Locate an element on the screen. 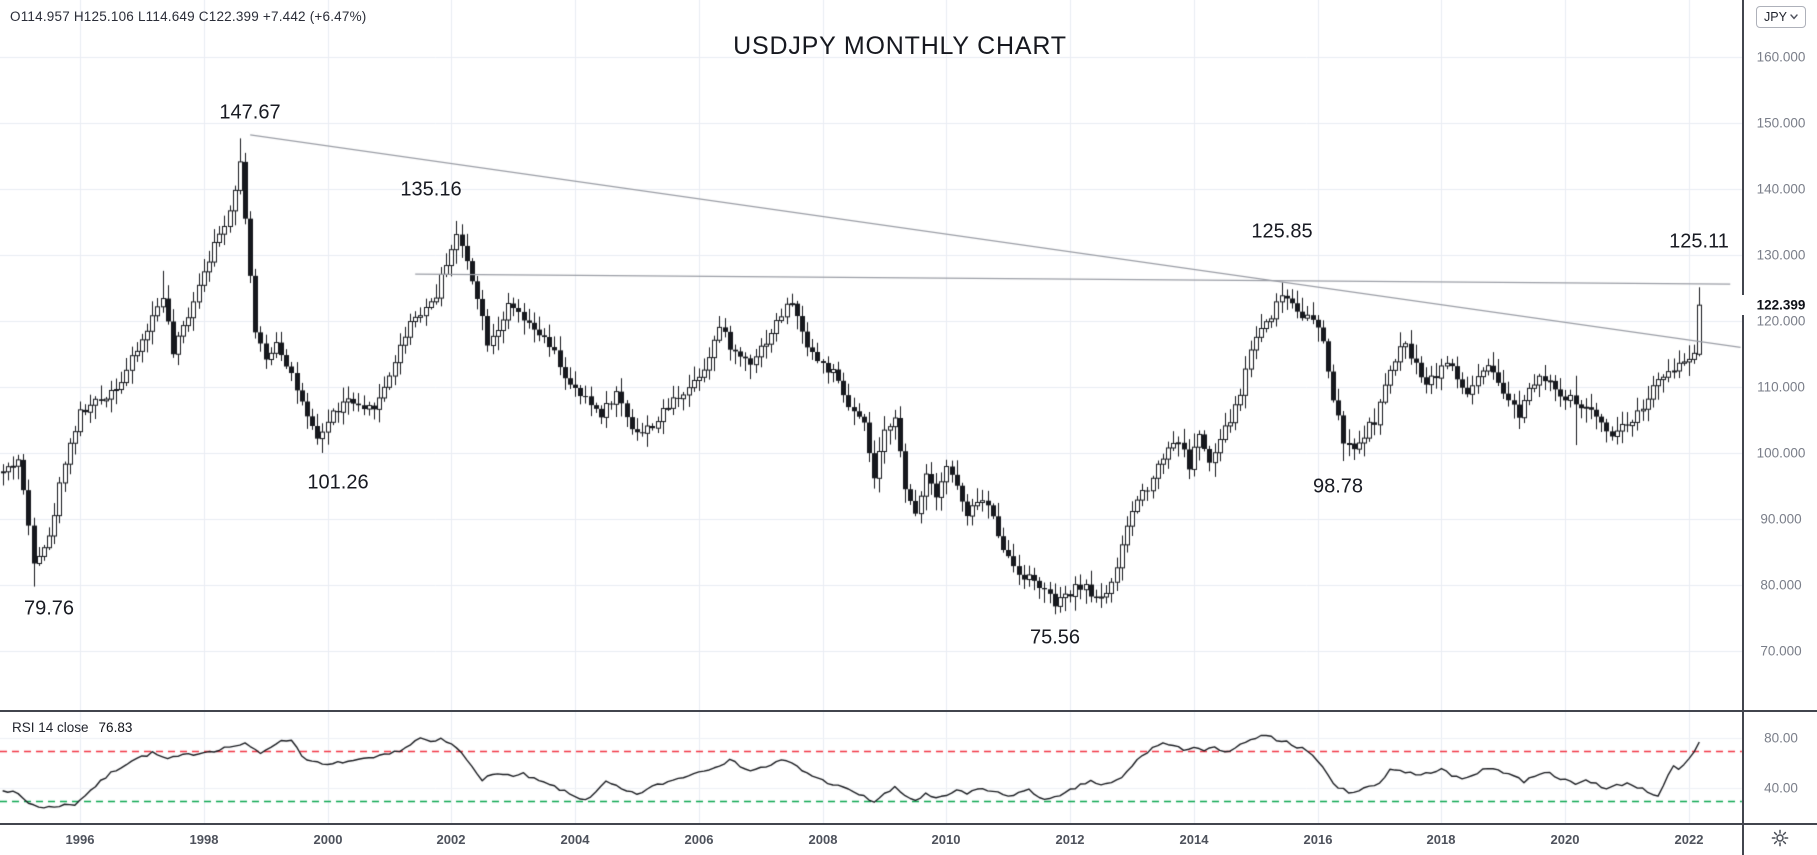  price-axis-tick: 140.000 is located at coordinates (1781, 189).